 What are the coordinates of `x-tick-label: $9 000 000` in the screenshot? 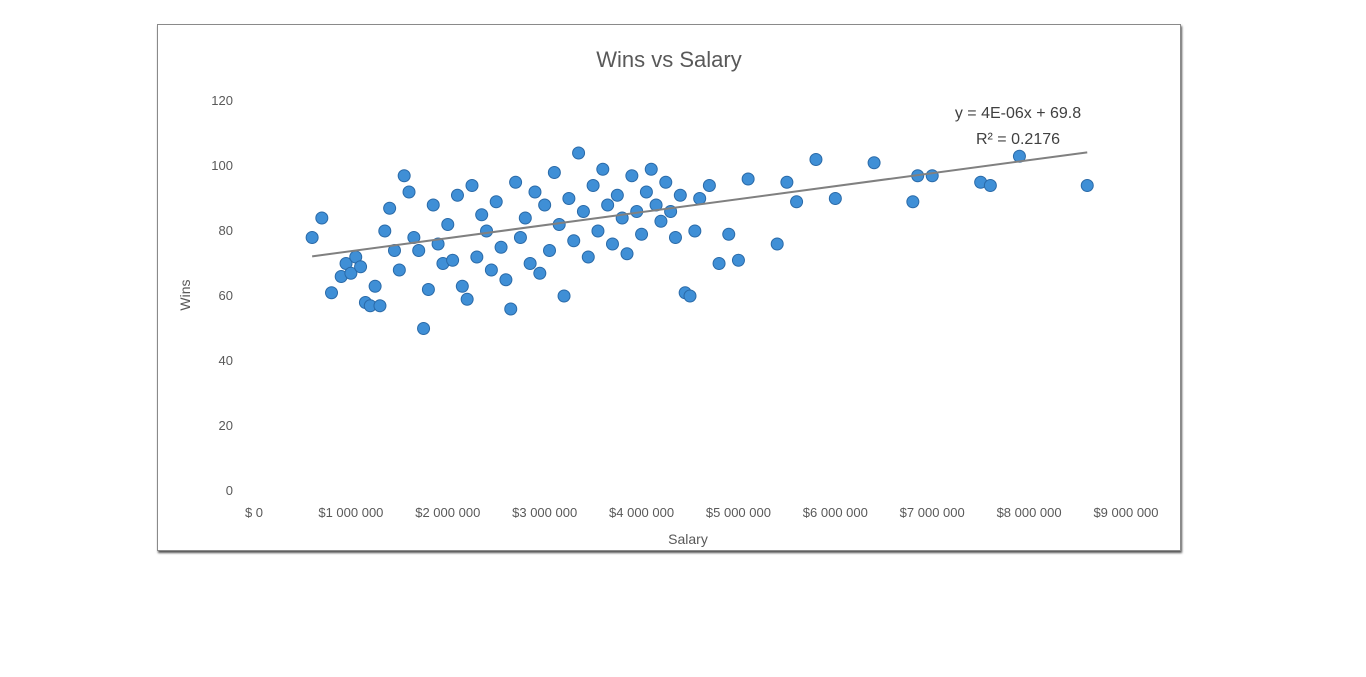 It's located at (1125, 512).